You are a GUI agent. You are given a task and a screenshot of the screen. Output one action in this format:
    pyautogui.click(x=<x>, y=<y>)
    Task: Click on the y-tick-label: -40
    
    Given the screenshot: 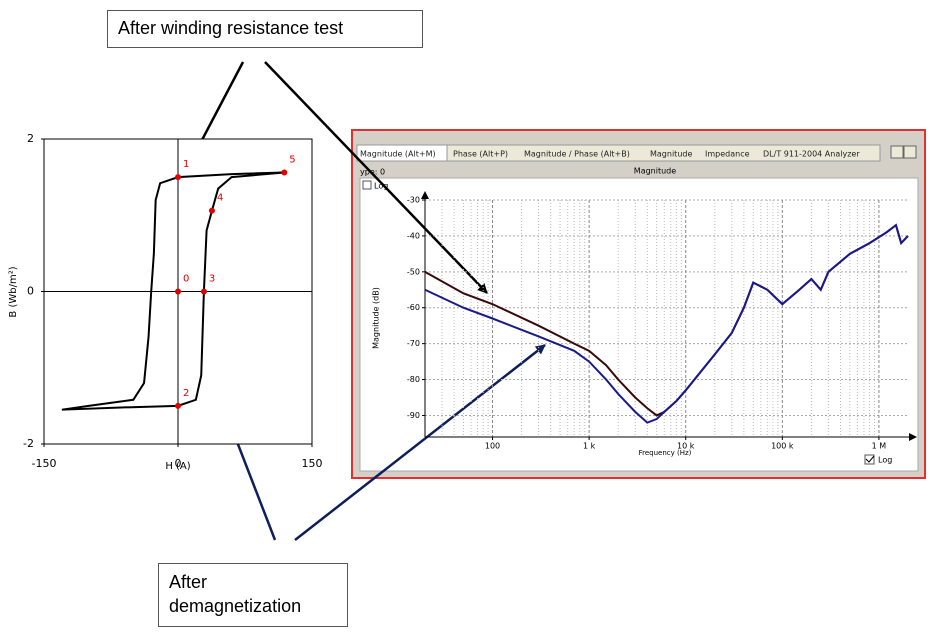 What is the action you would take?
    pyautogui.click(x=413, y=235)
    